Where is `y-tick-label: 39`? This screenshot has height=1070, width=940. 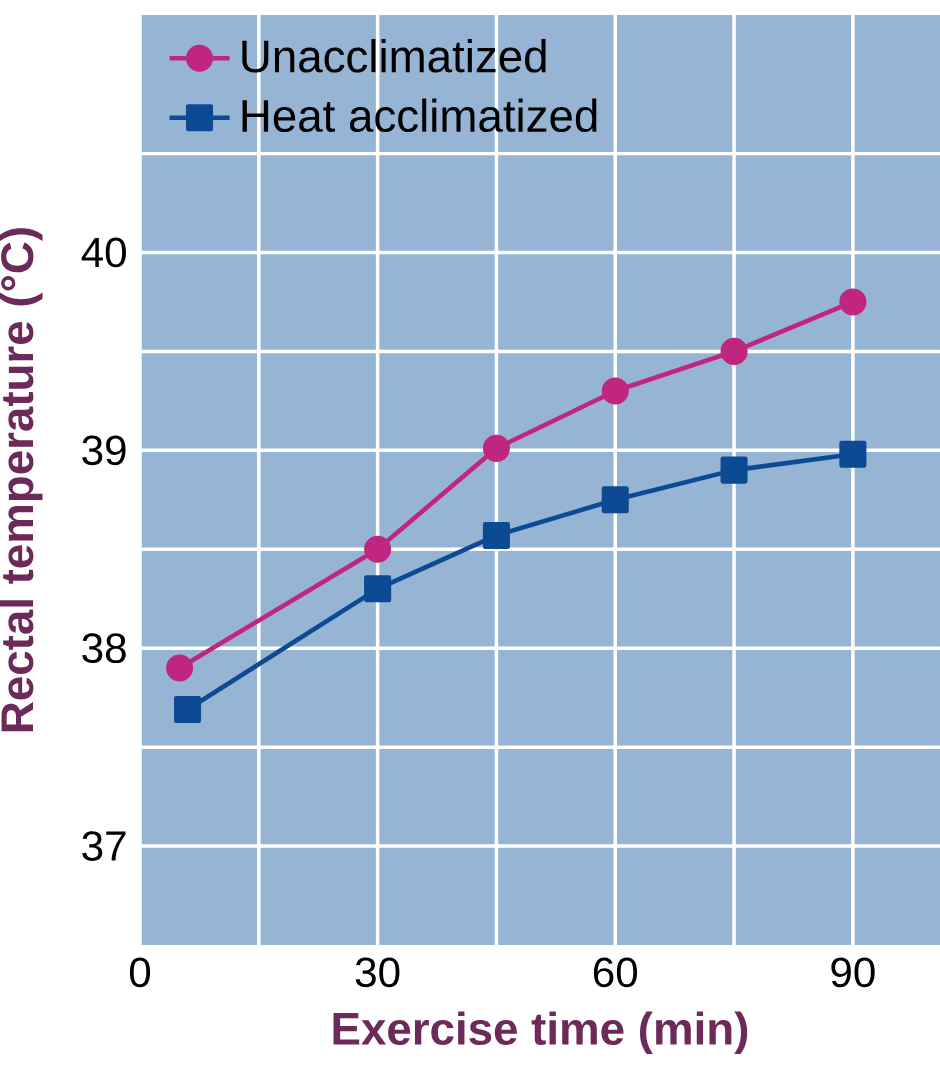 y-tick-label: 39 is located at coordinates (104, 450).